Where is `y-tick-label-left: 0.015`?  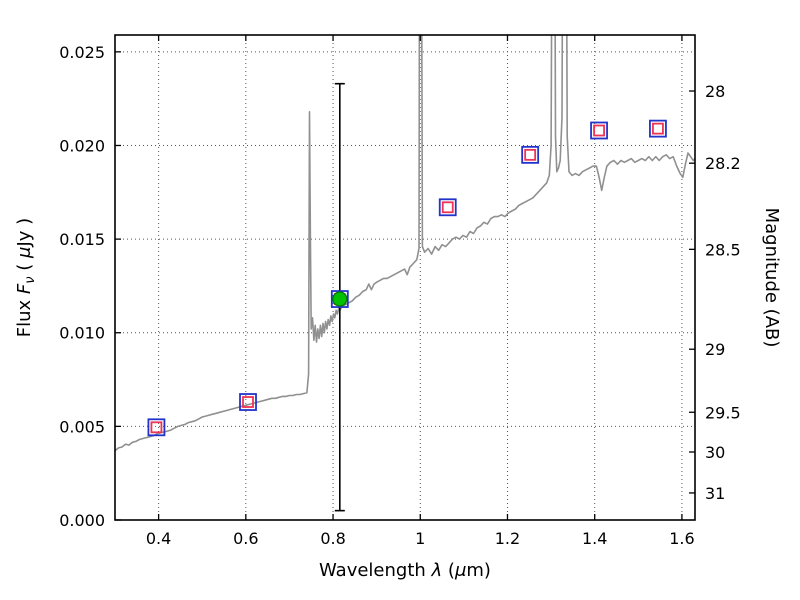
y-tick-label-left: 0.015 is located at coordinates (82, 239).